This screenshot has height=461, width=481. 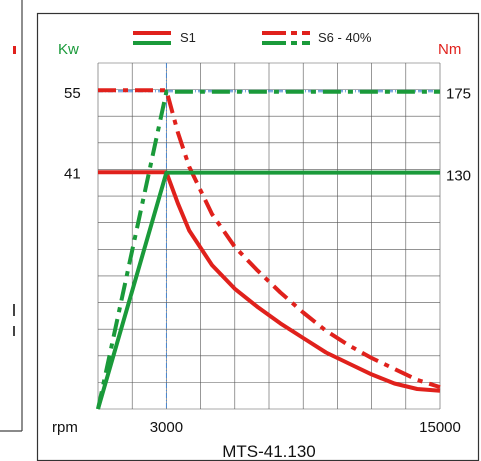 What do you see at coordinates (72, 174) in the screenshot?
I see `left-tick-label: 41` at bounding box center [72, 174].